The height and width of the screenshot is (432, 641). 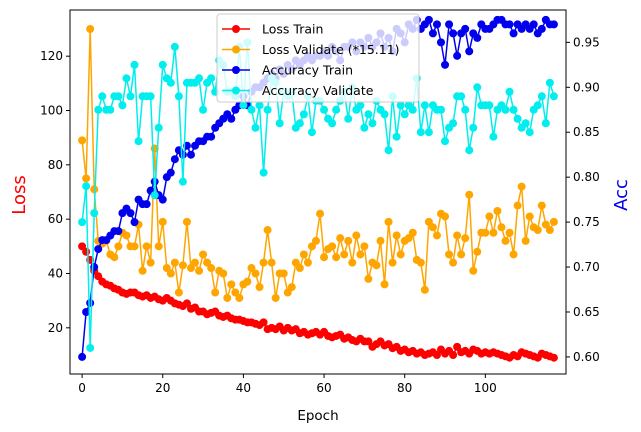 What do you see at coordinates (243, 388) in the screenshot?
I see `x-tick-label: 40` at bounding box center [243, 388].